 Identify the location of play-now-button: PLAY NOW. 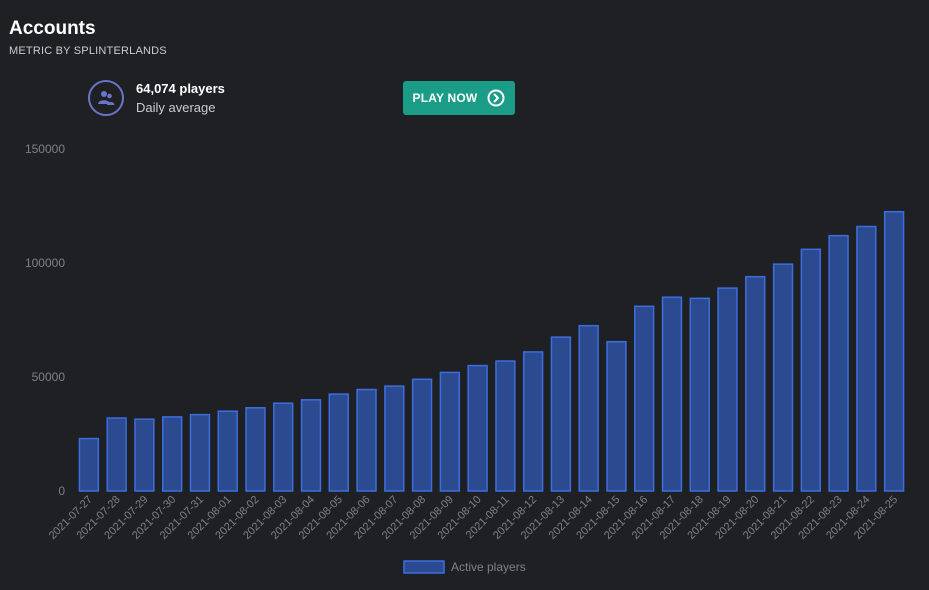
(459, 98).